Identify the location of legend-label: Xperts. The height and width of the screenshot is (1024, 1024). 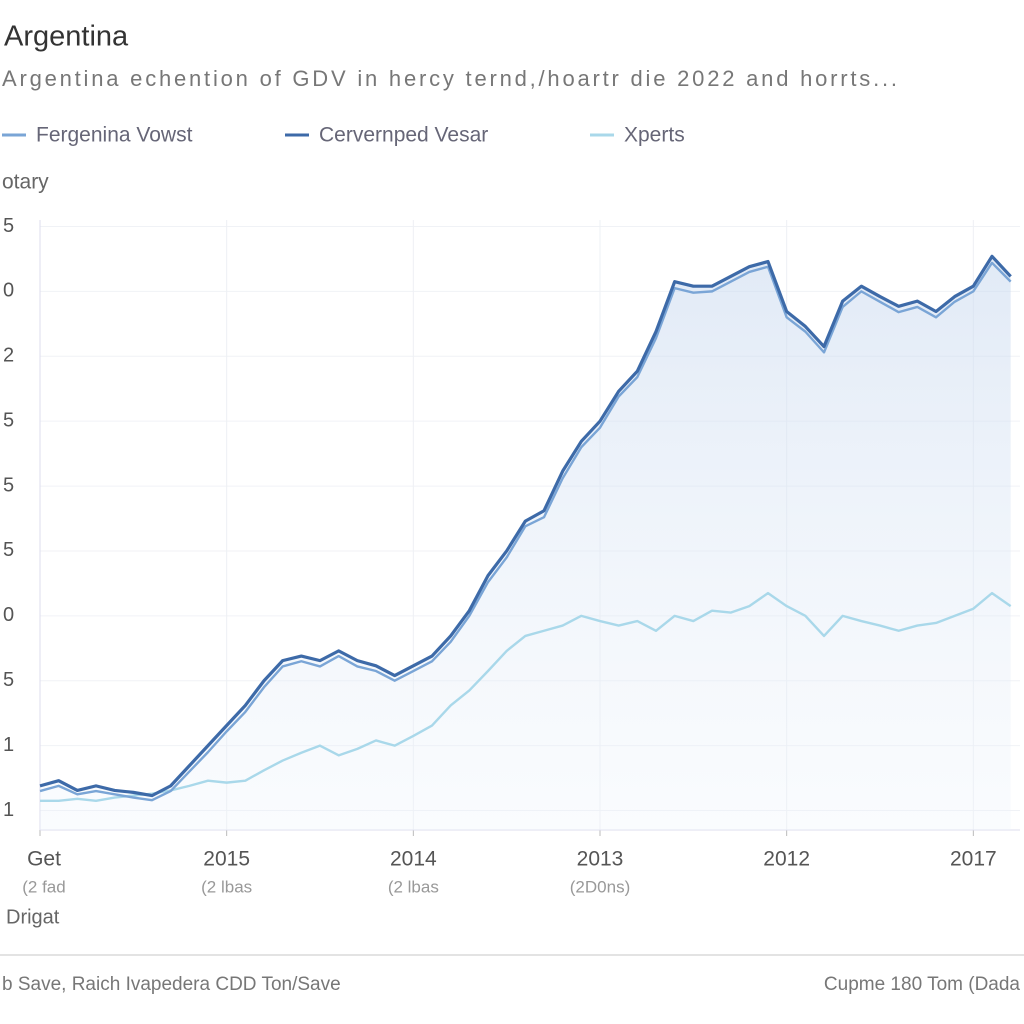
(654, 135).